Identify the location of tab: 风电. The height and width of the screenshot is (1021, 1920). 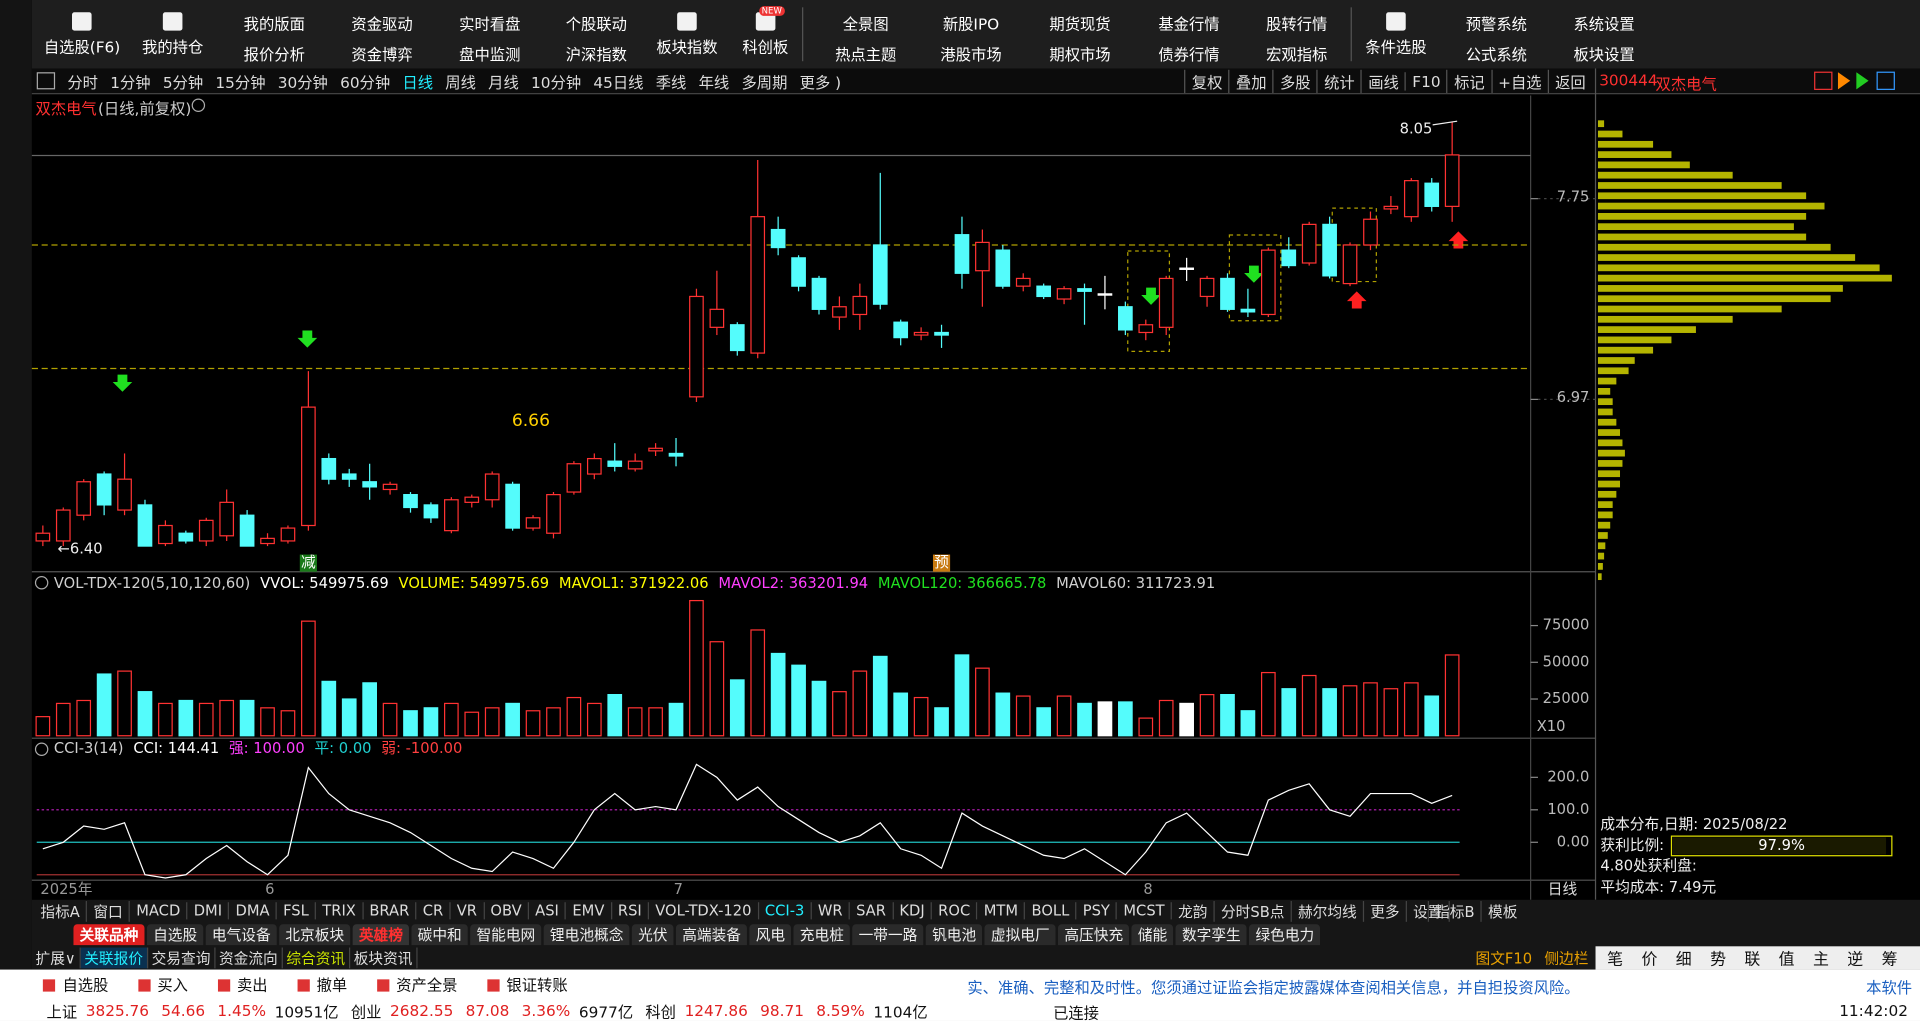
(770, 934).